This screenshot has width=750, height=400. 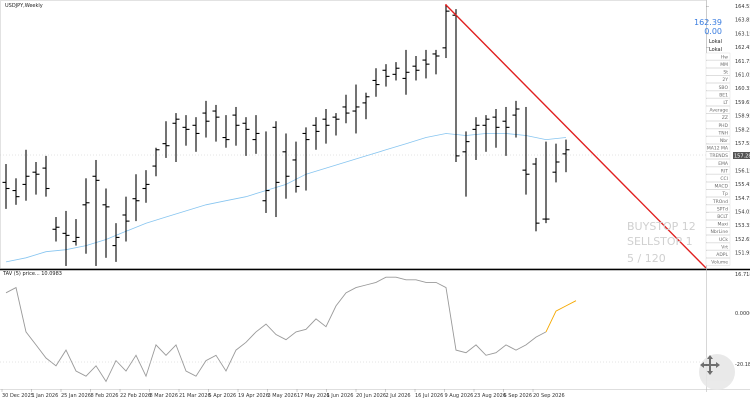 What do you see at coordinates (718, 239) in the screenshot?
I see `side-button: UCk` at bounding box center [718, 239].